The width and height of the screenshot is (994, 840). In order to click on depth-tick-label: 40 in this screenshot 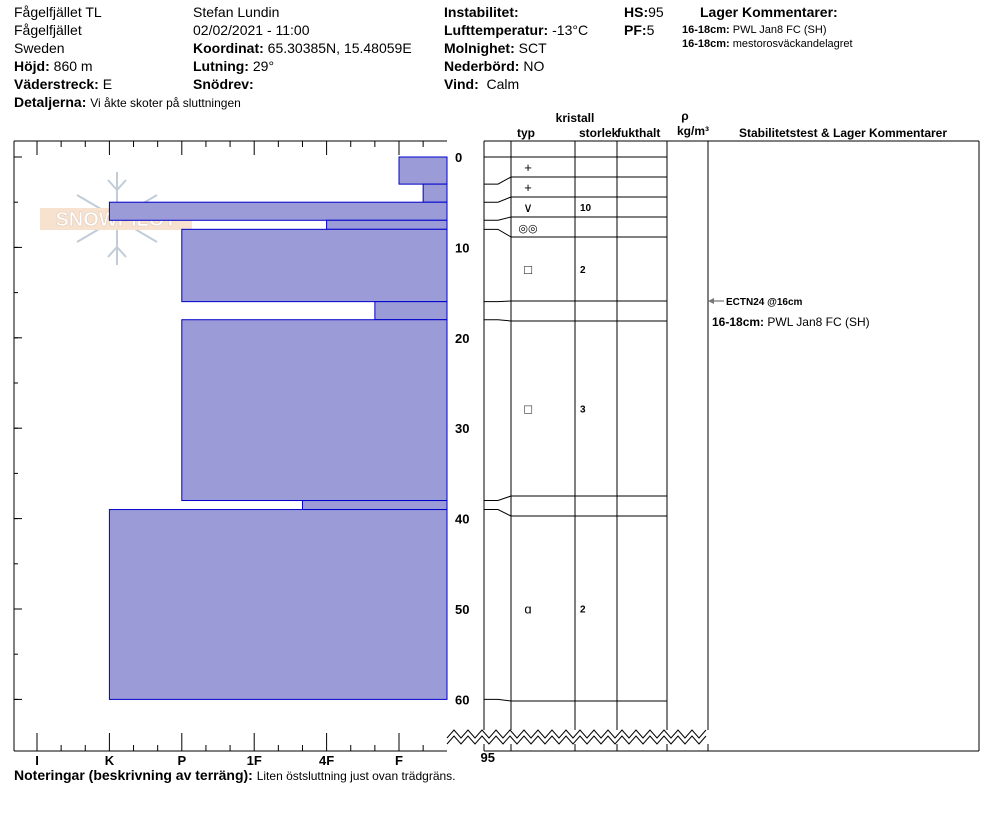, I will do `click(462, 519)`.